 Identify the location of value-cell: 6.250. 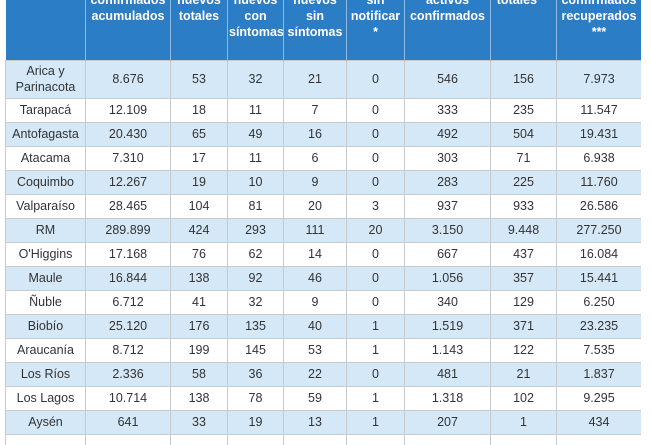
(598, 302).